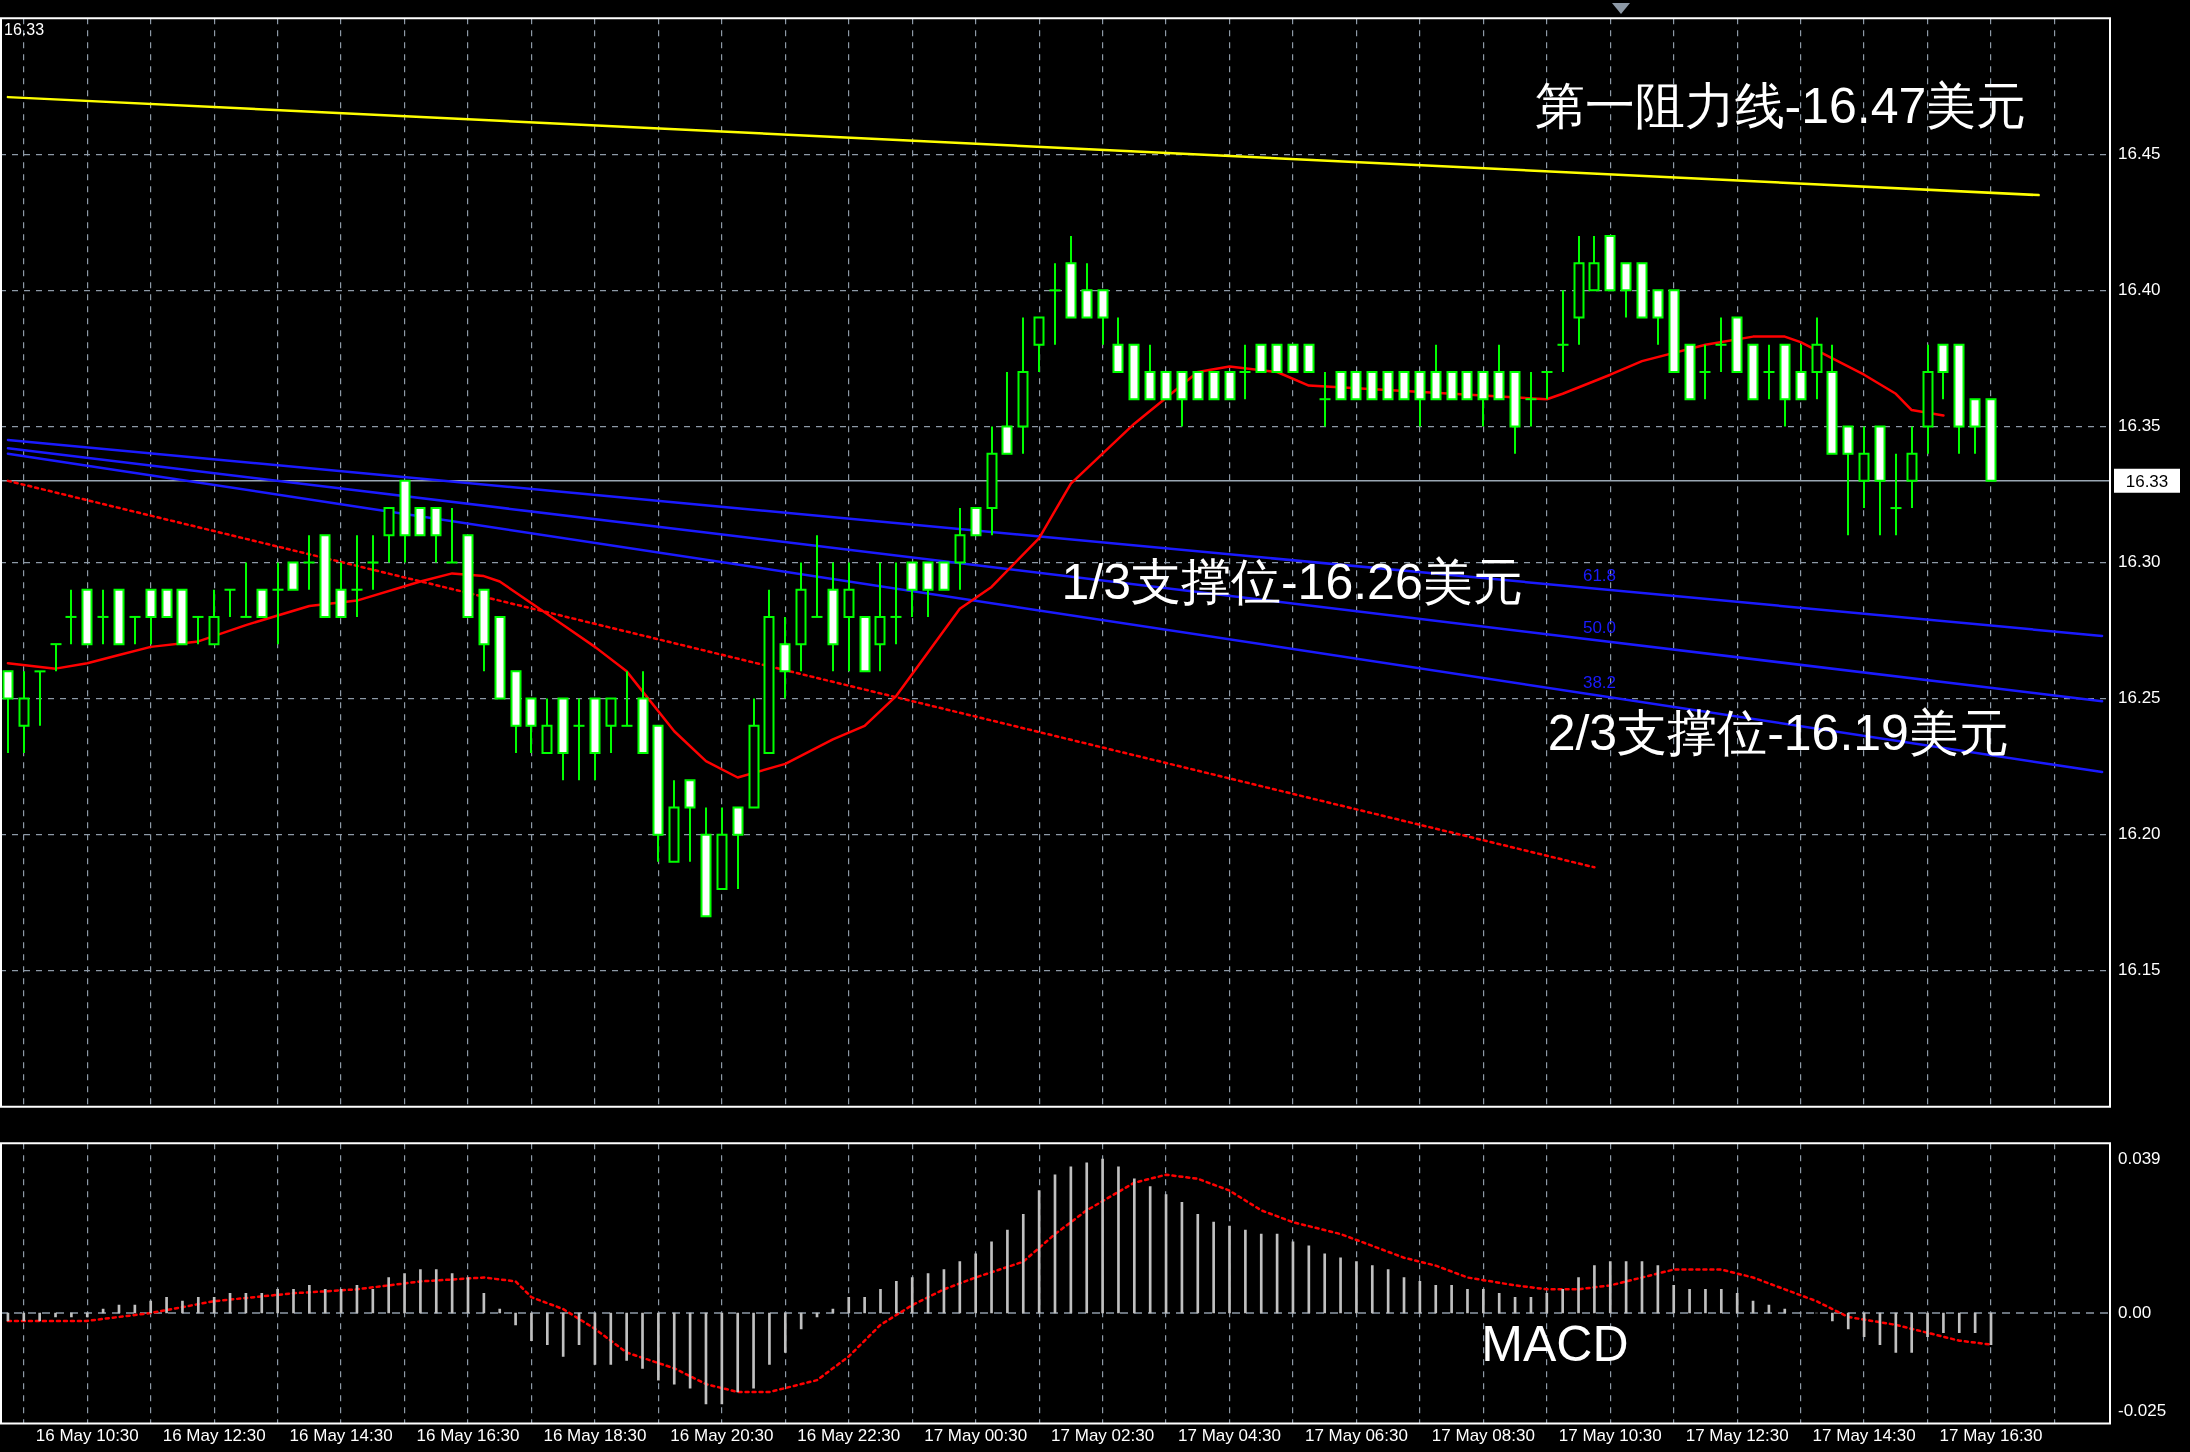 Image resolution: width=2190 pixels, height=1452 pixels. What do you see at coordinates (341, 1436) in the screenshot?
I see `x-tick-label: 16 May 14:30` at bounding box center [341, 1436].